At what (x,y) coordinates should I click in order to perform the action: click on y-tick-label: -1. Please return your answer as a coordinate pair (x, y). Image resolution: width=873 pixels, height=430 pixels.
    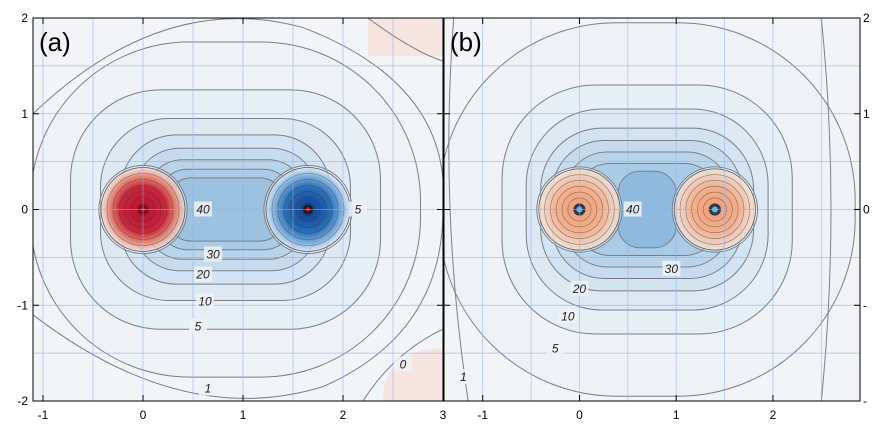
    Looking at the image, I should click on (22, 305).